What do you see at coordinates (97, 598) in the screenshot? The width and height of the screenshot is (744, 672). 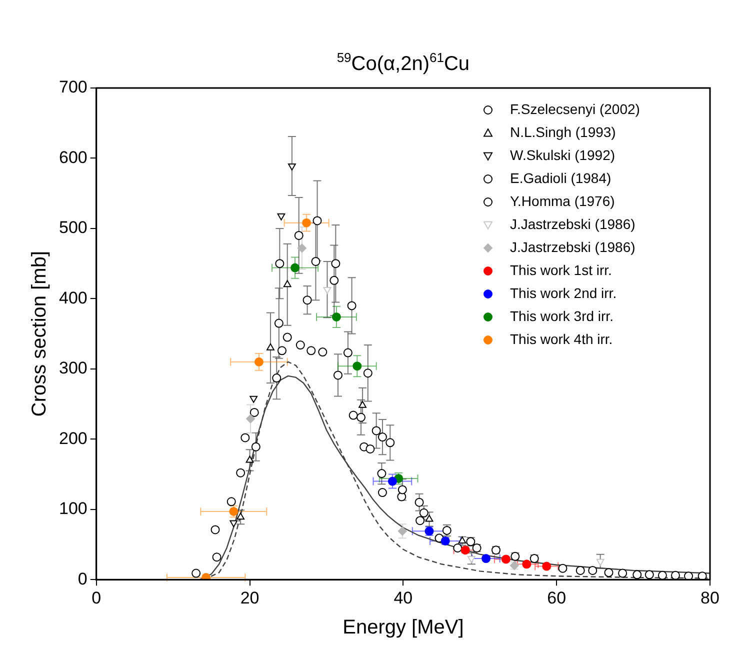 I see `x-tick-label: 0` at bounding box center [97, 598].